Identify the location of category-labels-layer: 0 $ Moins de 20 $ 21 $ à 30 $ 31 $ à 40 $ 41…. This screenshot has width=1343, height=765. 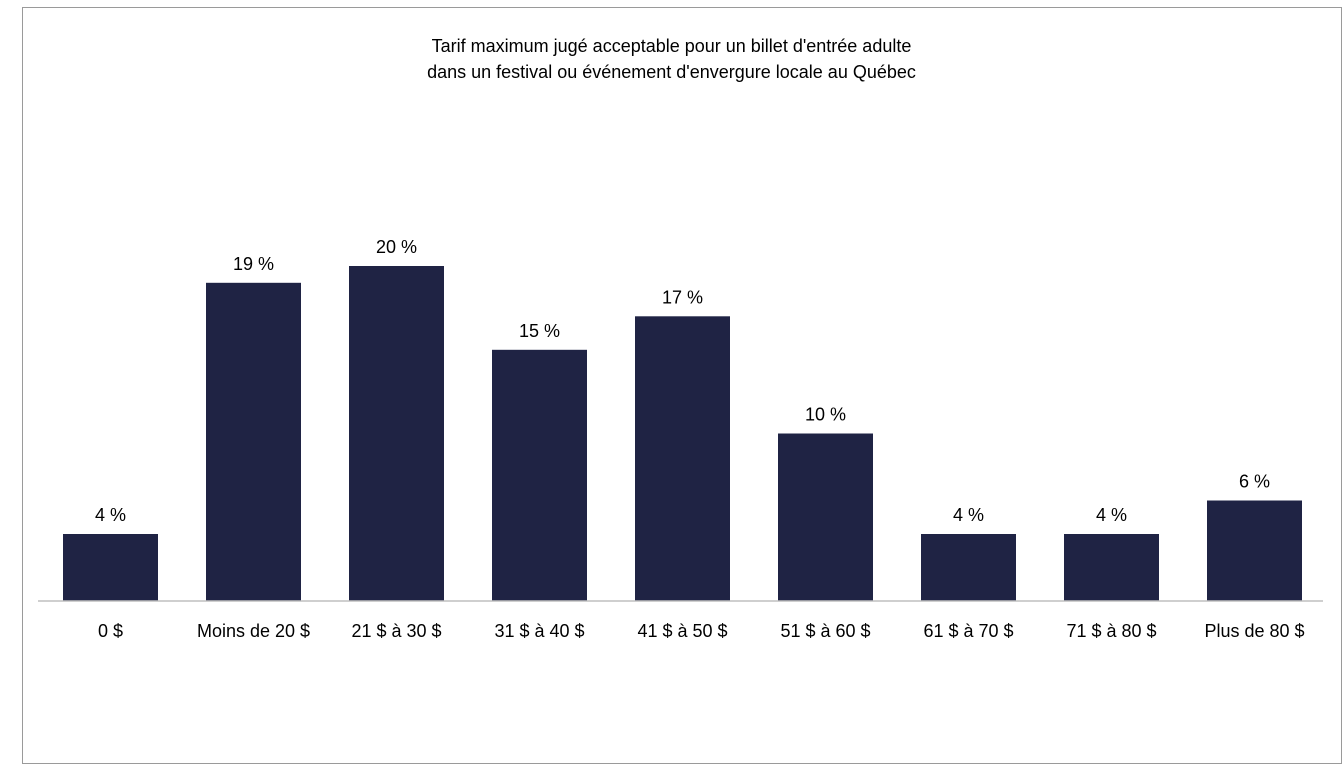
(701, 631).